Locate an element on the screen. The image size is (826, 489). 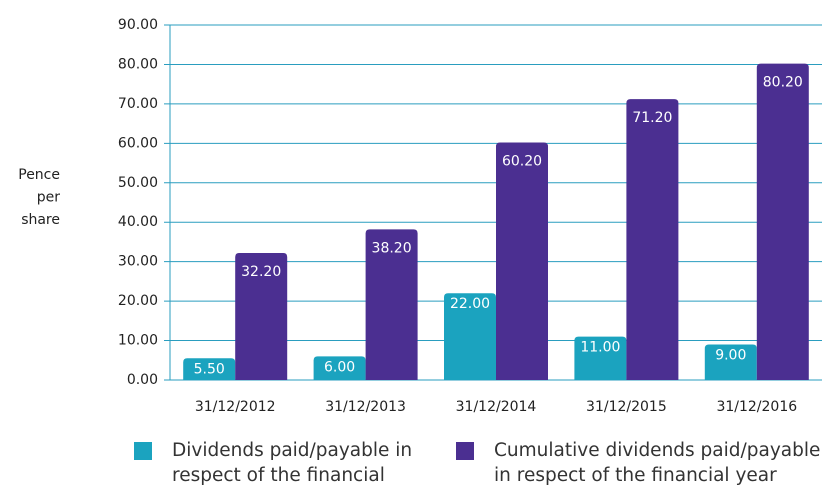
y-tick-label: 10.00 is located at coordinates (138, 341).